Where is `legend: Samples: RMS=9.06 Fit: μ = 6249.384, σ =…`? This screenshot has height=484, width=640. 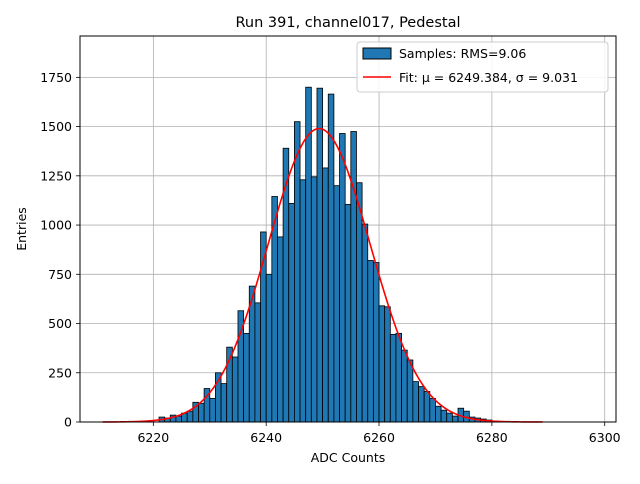
legend: Samples: RMS=9.06 Fit: μ = 6249.384, σ =… is located at coordinates (482, 67).